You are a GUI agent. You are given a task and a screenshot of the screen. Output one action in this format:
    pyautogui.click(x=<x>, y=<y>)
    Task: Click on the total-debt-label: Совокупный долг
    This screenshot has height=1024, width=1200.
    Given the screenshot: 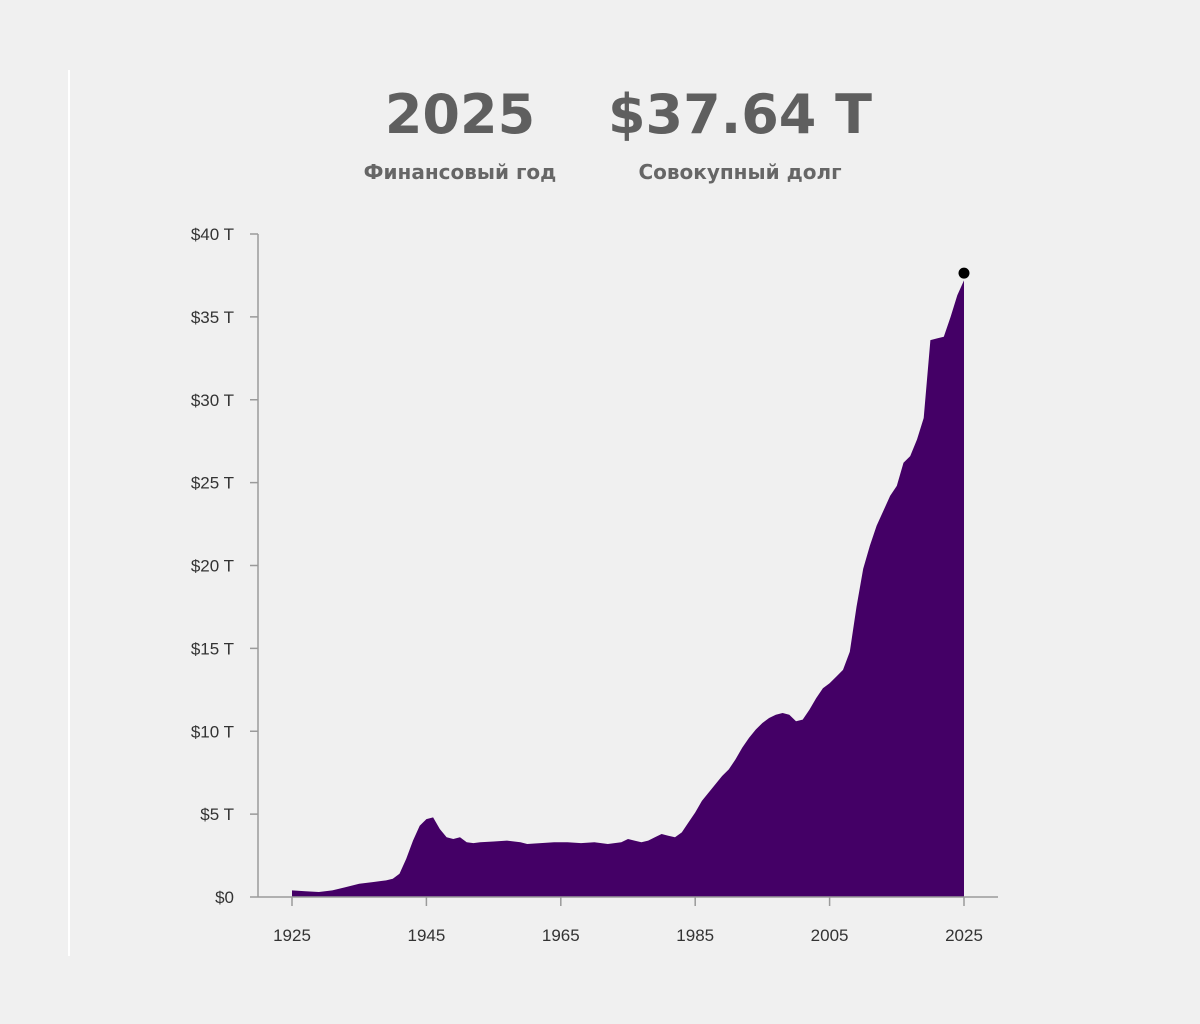 What is the action you would take?
    pyautogui.click(x=740, y=172)
    